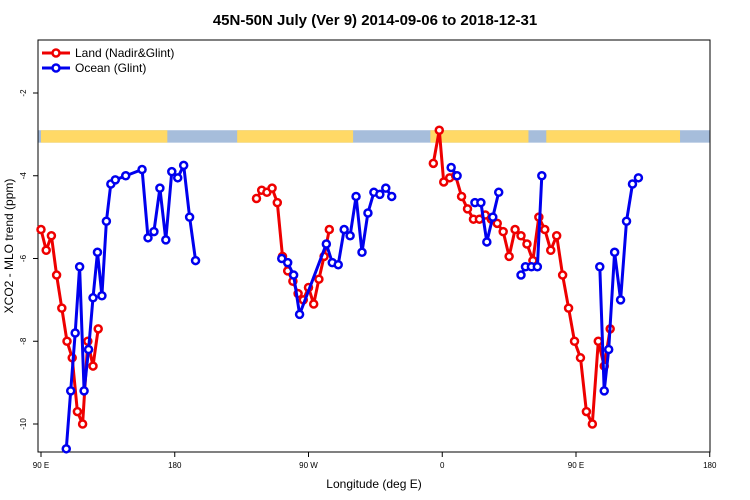  I want to click on legend: Land (Nadir&Glint)Ocean (Glint), so click(108, 60).